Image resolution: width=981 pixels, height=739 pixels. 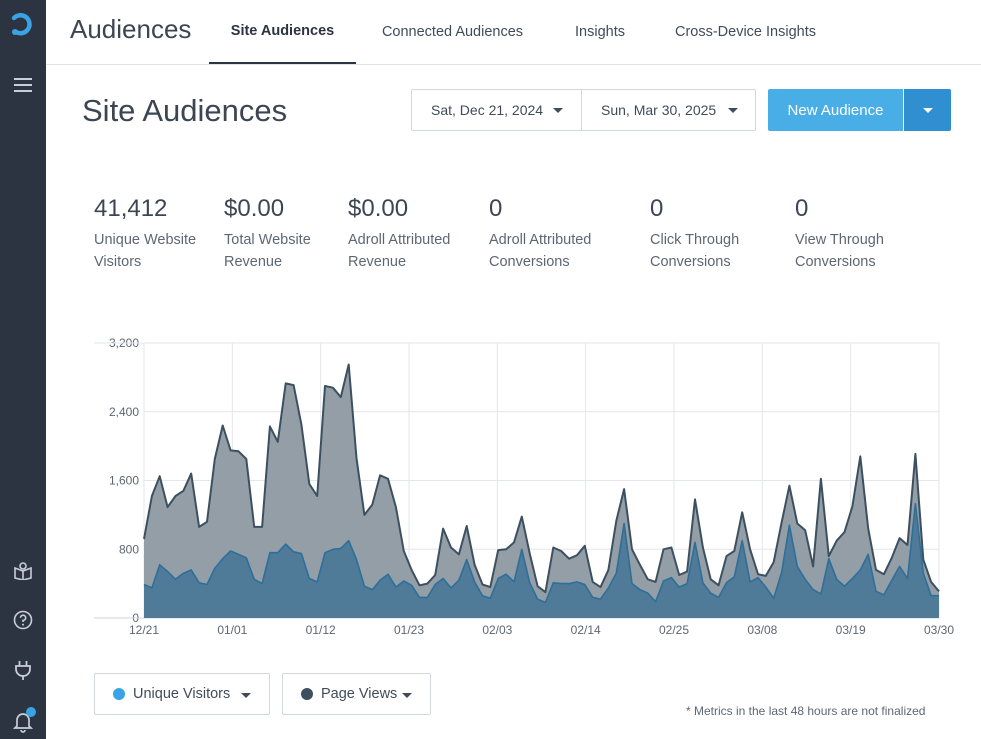 I want to click on metric-unique-visitors: 41,412 Unique Website Visitors, so click(x=154, y=234).